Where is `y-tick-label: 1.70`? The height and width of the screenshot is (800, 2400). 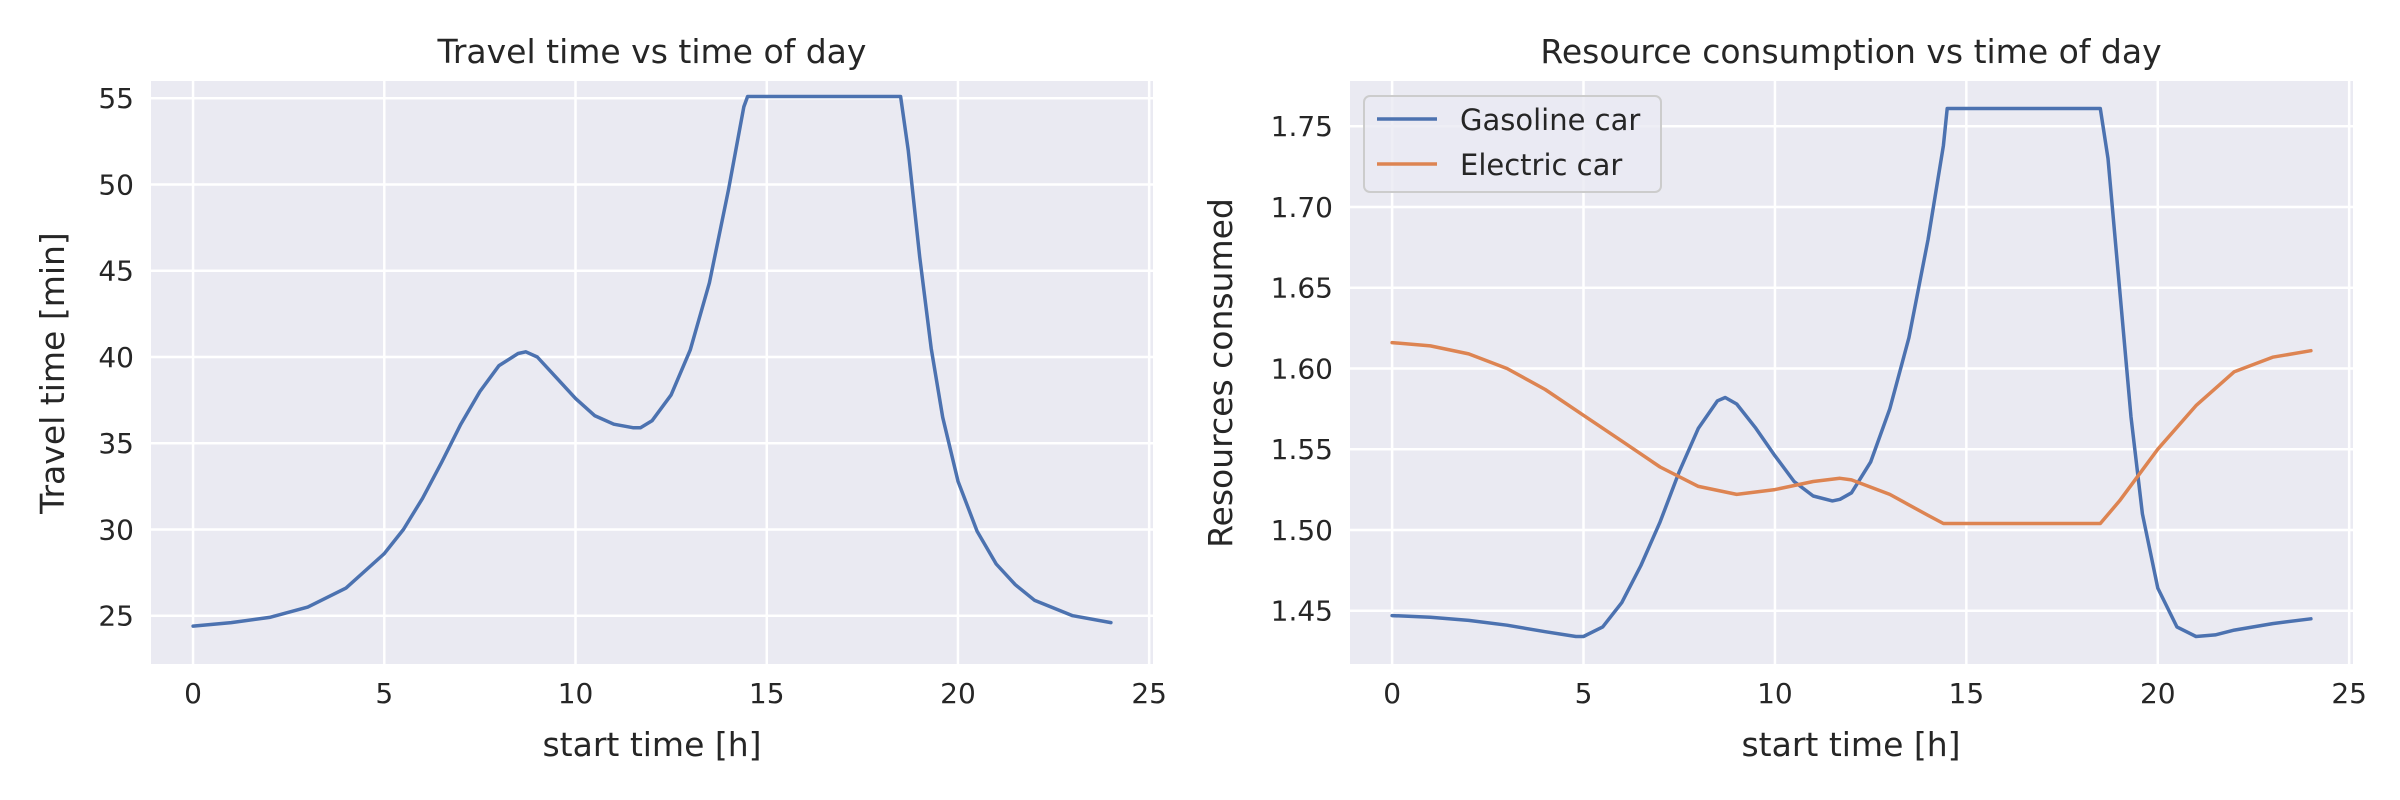
y-tick-label: 1.70 is located at coordinates (1302, 207).